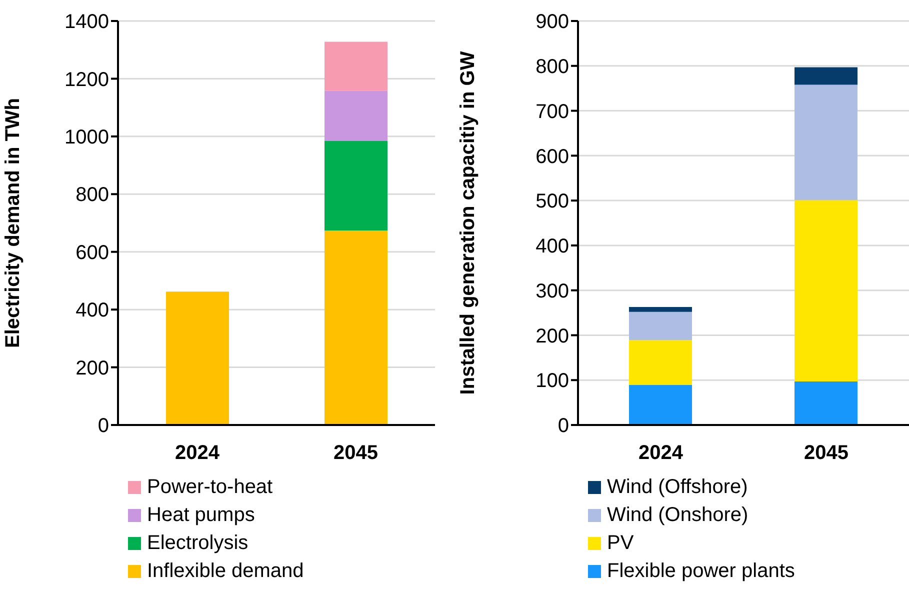 The width and height of the screenshot is (909, 606). What do you see at coordinates (552, 381) in the screenshot?
I see `y-tick-label: 100` at bounding box center [552, 381].